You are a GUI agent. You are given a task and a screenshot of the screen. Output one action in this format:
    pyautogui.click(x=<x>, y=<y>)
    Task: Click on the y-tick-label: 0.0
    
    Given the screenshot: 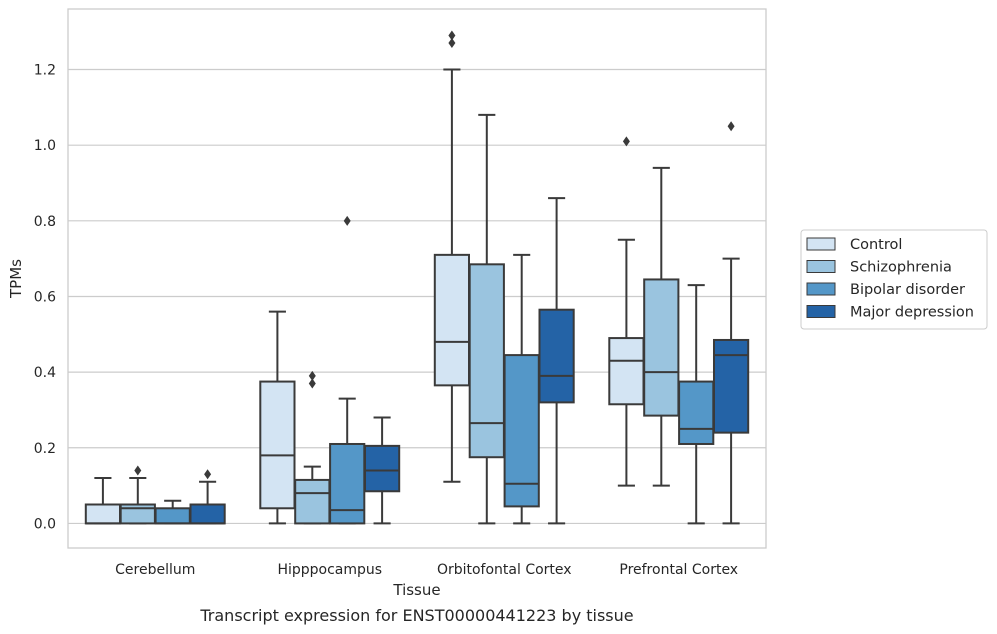 What is the action you would take?
    pyautogui.click(x=45, y=524)
    